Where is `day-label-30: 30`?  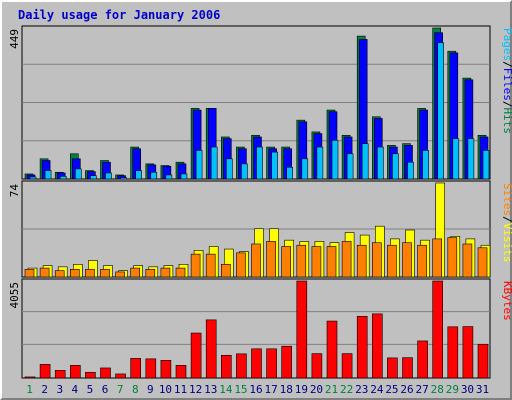
day-label-30: 30 is located at coordinates (467, 389).